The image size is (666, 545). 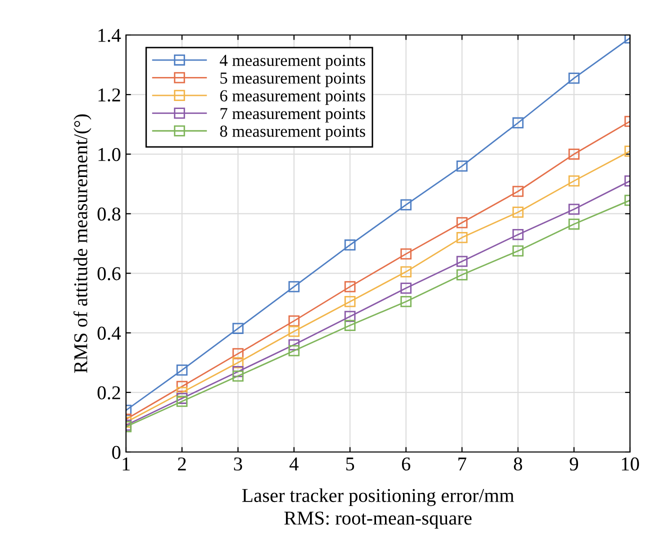 I want to click on y-tick-label: 0.4, so click(x=109, y=333).